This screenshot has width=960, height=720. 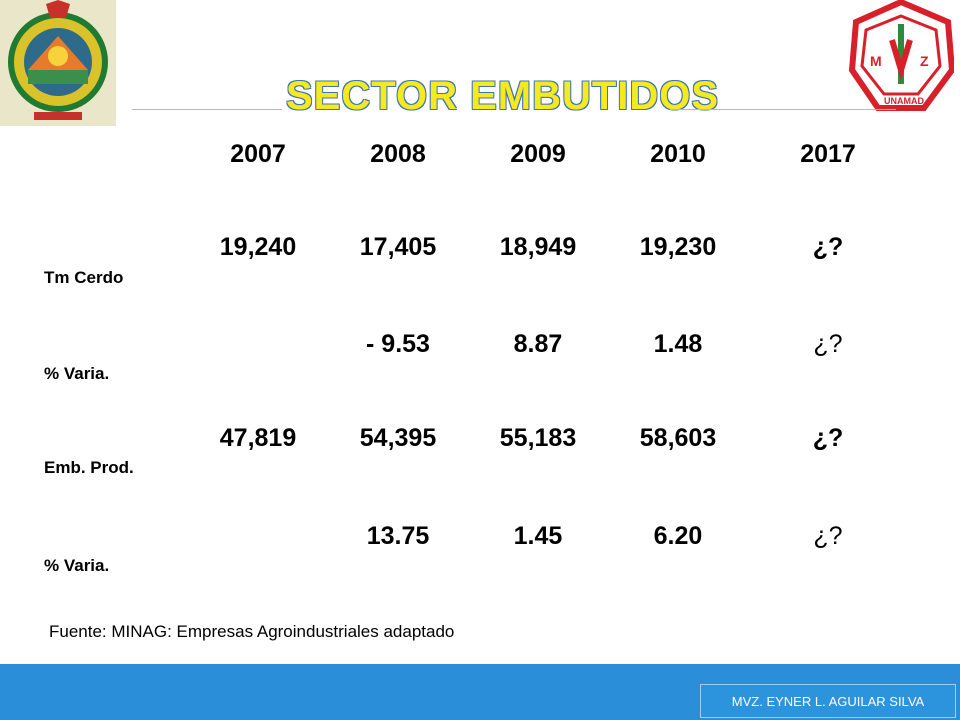 I want to click on university-crest-logo, so click(x=58, y=63).